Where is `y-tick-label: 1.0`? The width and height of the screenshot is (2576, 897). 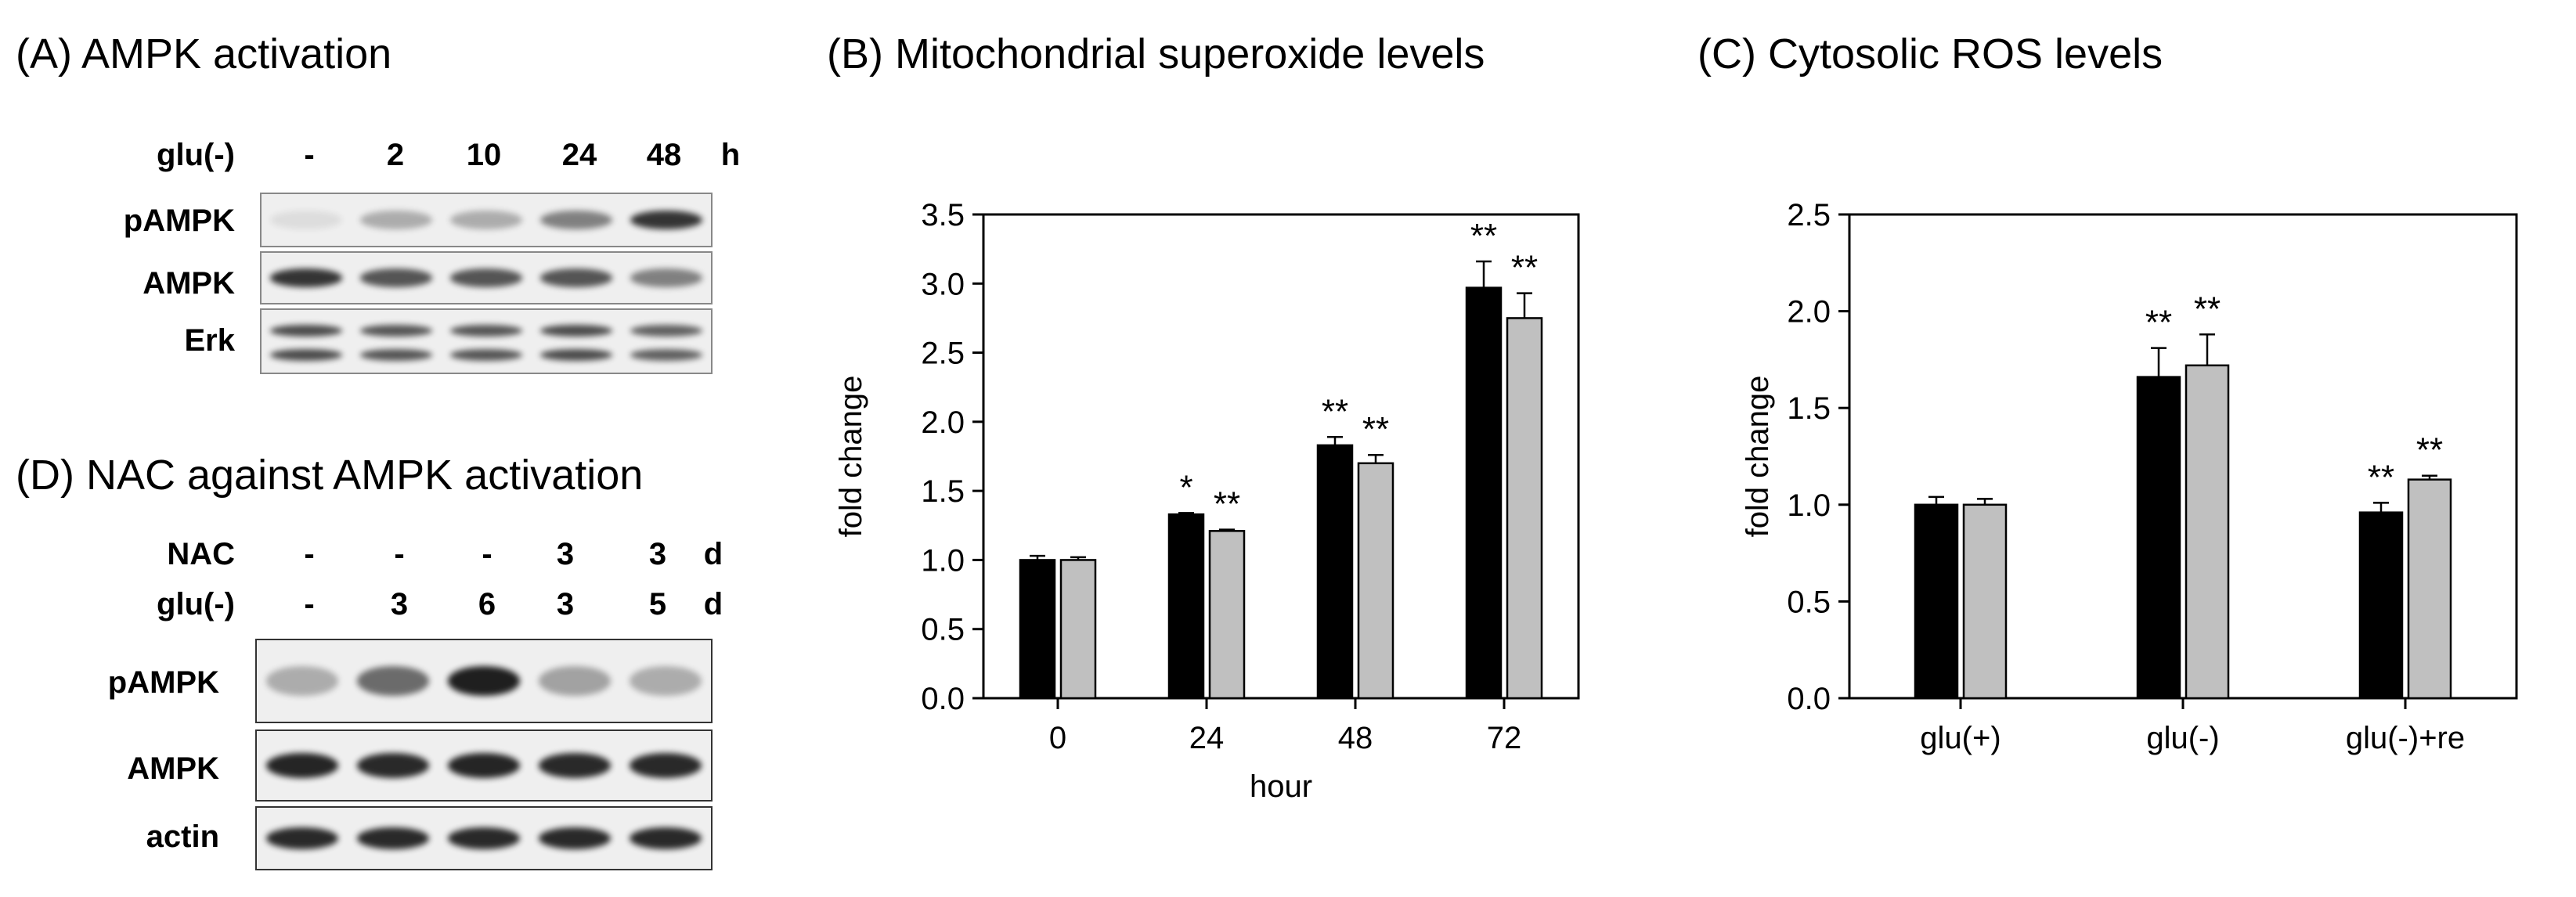
y-tick-label: 1.0 is located at coordinates (943, 560).